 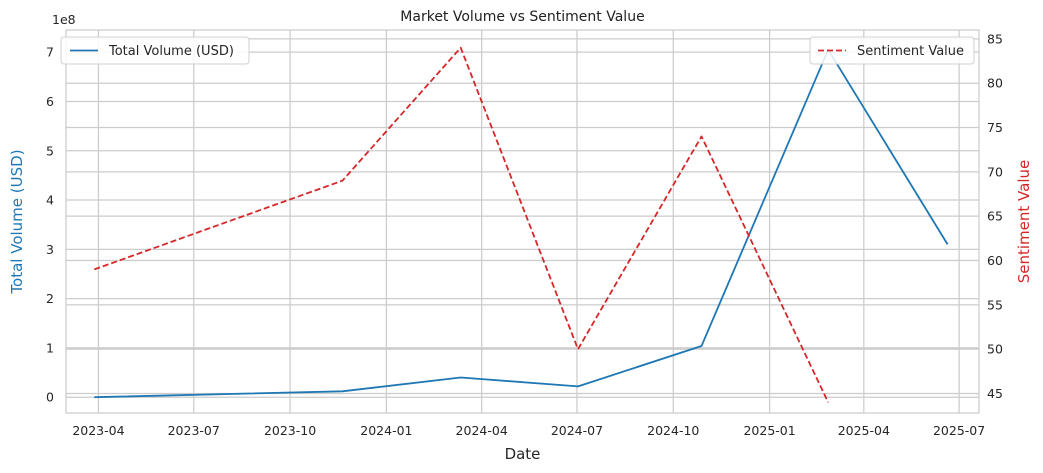 I want to click on legend-volume-box, so click(x=155, y=50).